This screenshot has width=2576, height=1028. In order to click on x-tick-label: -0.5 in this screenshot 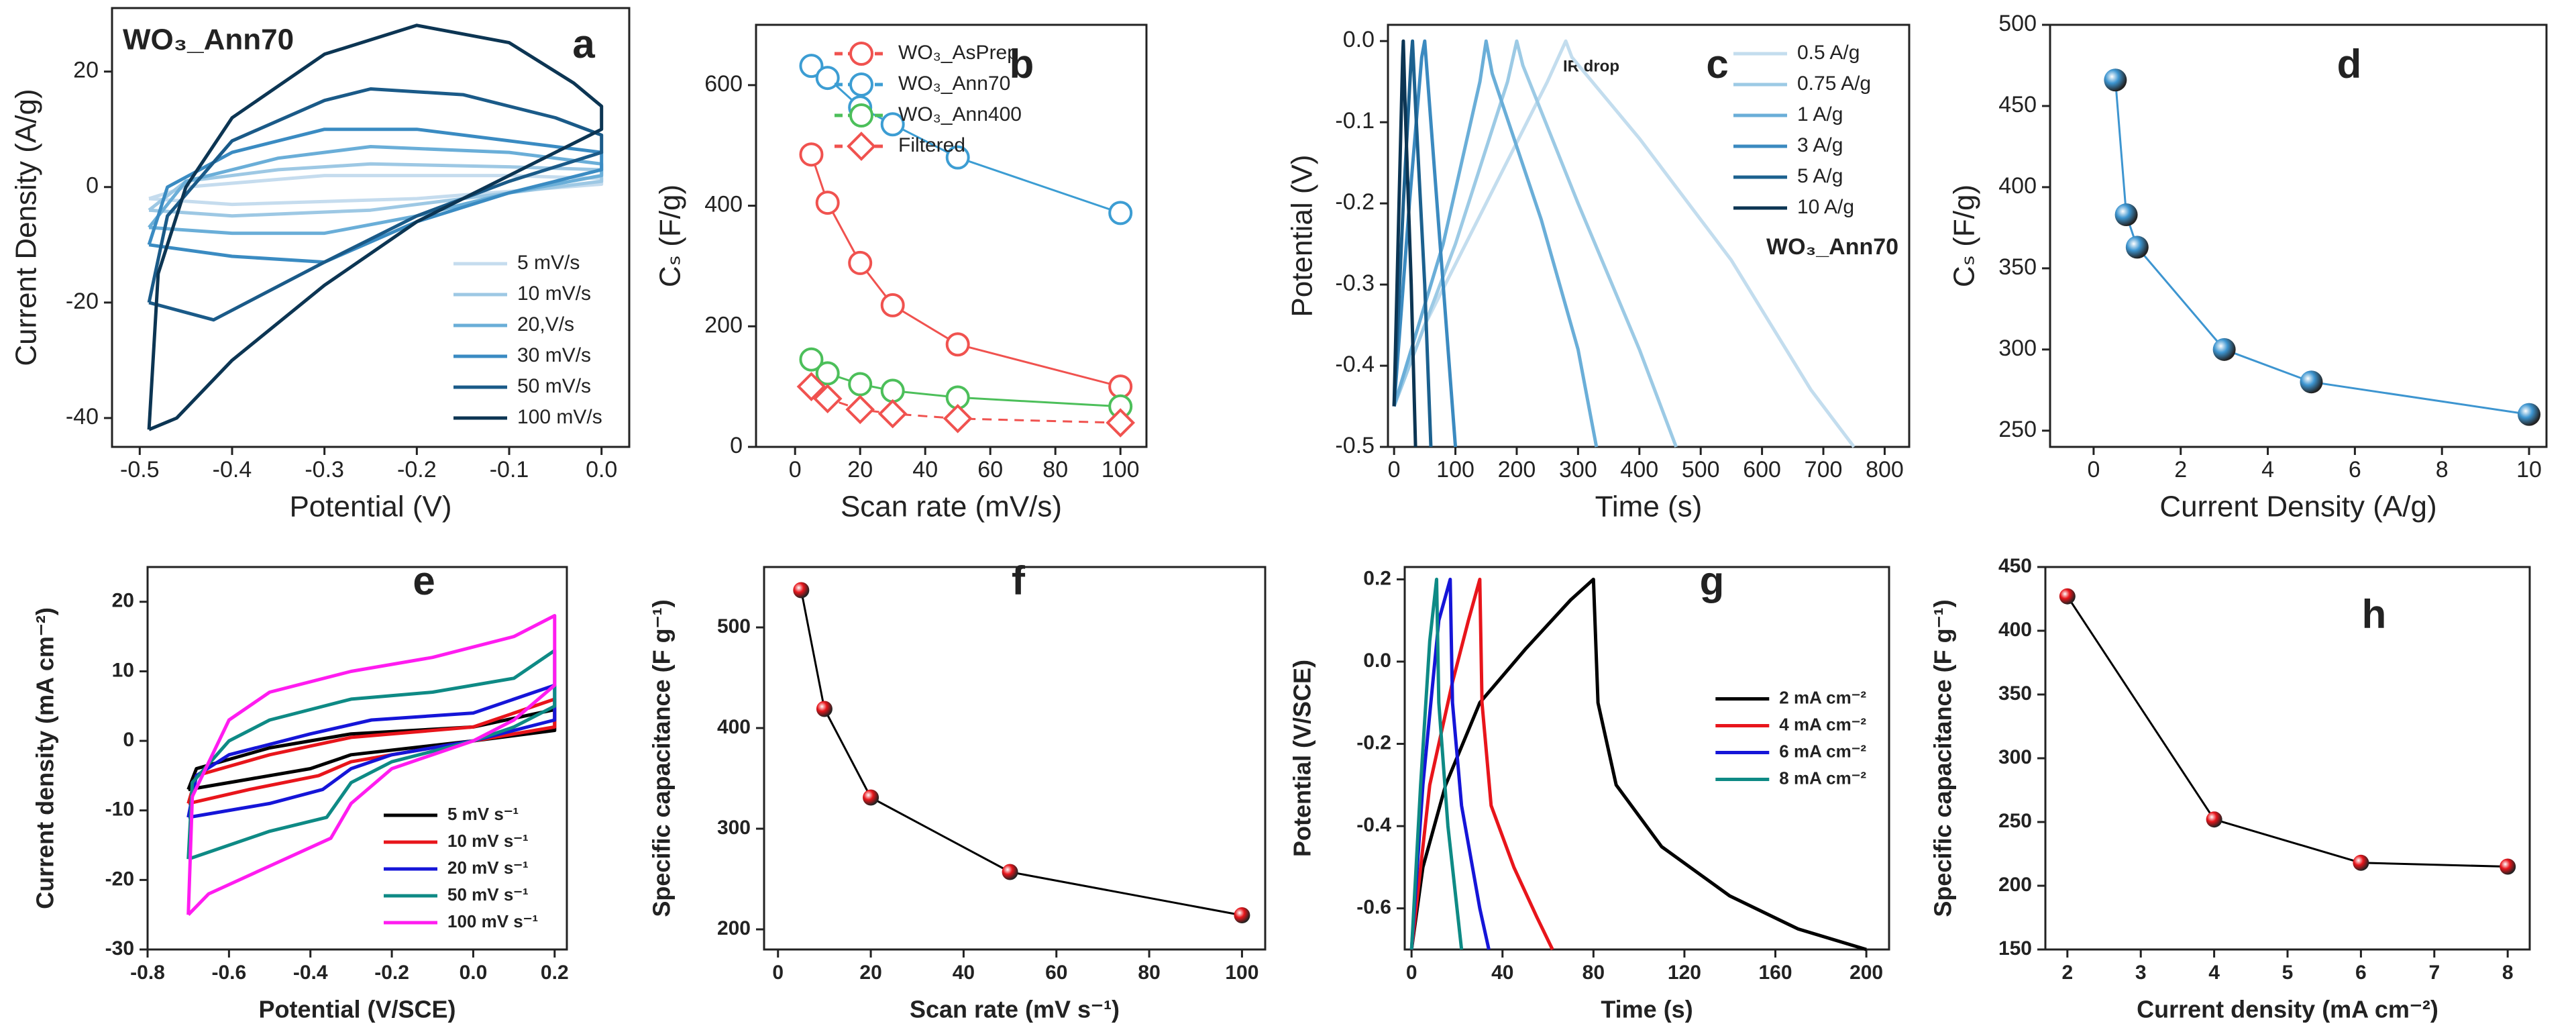, I will do `click(140, 470)`.